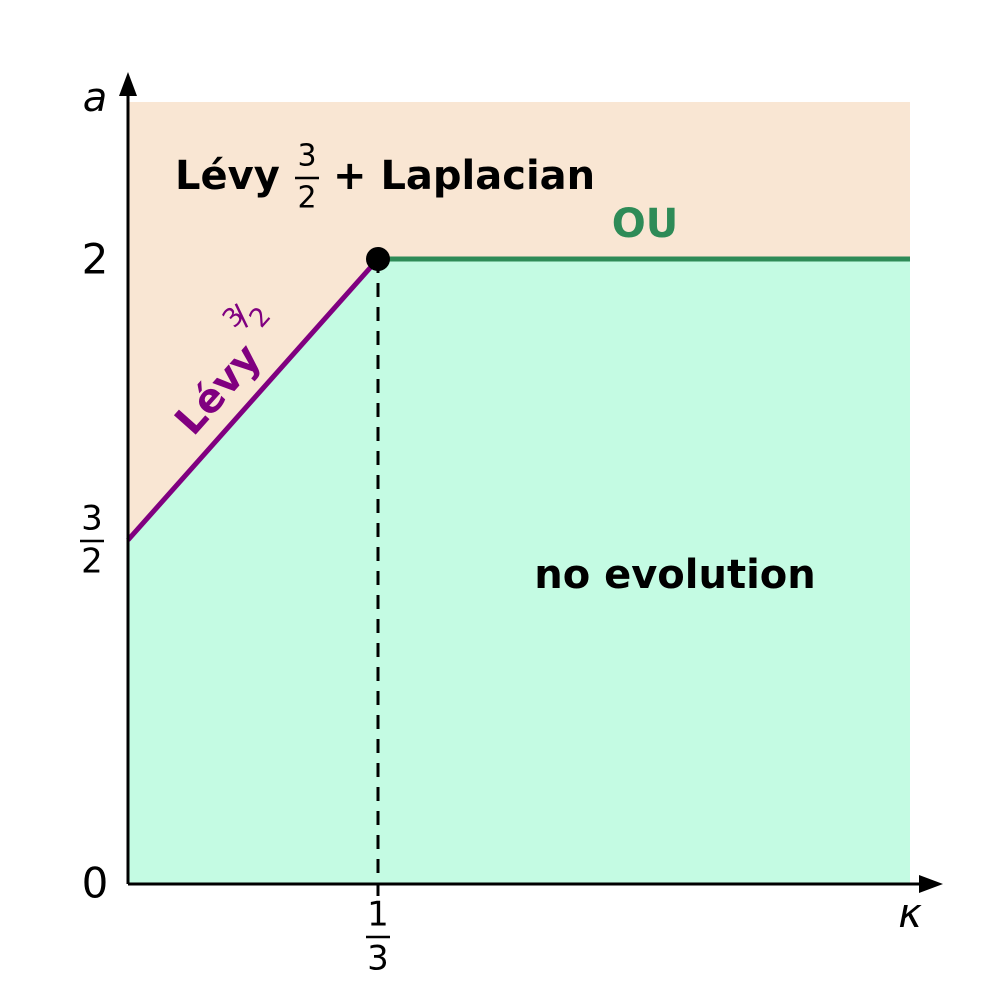  Describe the element at coordinates (306, 198) in the screenshot. I see `region-fraction-denominator: 2` at that location.